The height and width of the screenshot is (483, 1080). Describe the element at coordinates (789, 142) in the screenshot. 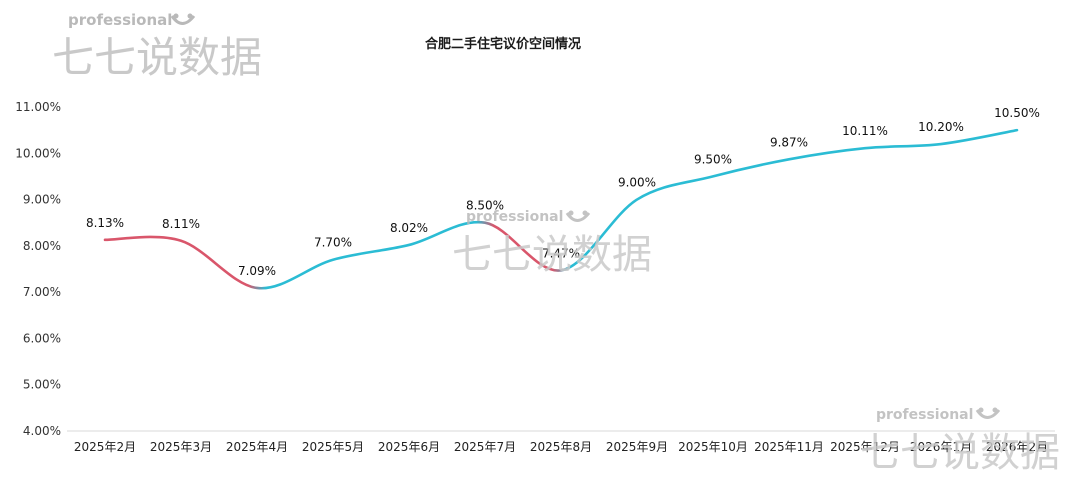

I see `data-label: 9.87%` at that location.